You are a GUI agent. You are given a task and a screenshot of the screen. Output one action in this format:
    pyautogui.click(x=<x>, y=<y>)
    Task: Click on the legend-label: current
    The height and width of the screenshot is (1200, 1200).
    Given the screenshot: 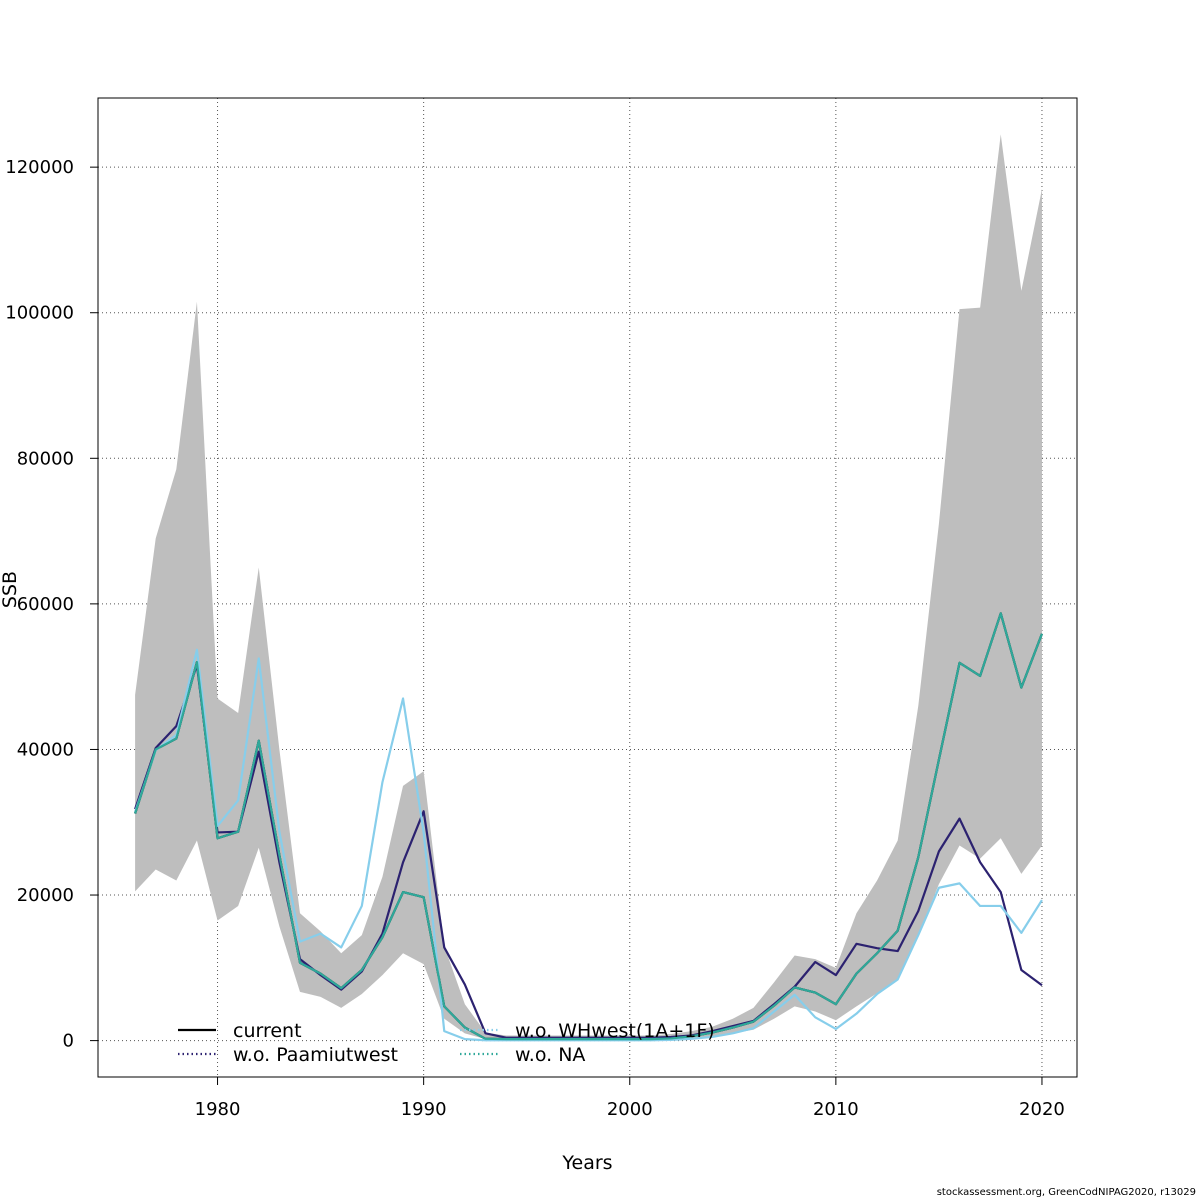 What is the action you would take?
    pyautogui.click(x=267, y=1031)
    